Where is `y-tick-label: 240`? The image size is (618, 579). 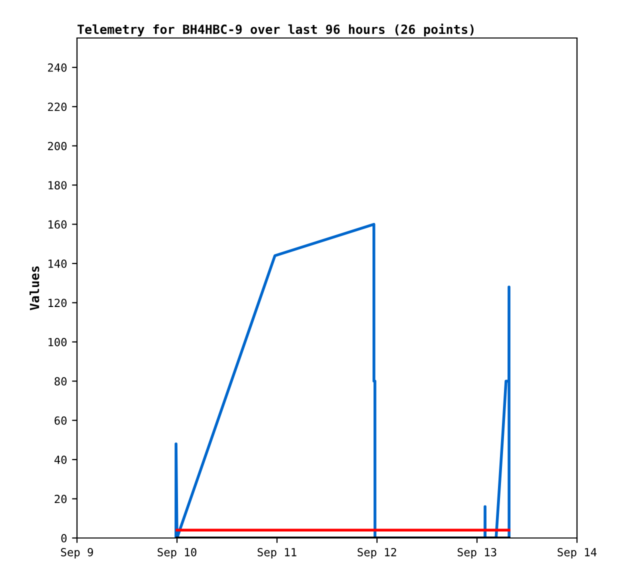
y-tick-label: 240 is located at coordinates (57, 67).